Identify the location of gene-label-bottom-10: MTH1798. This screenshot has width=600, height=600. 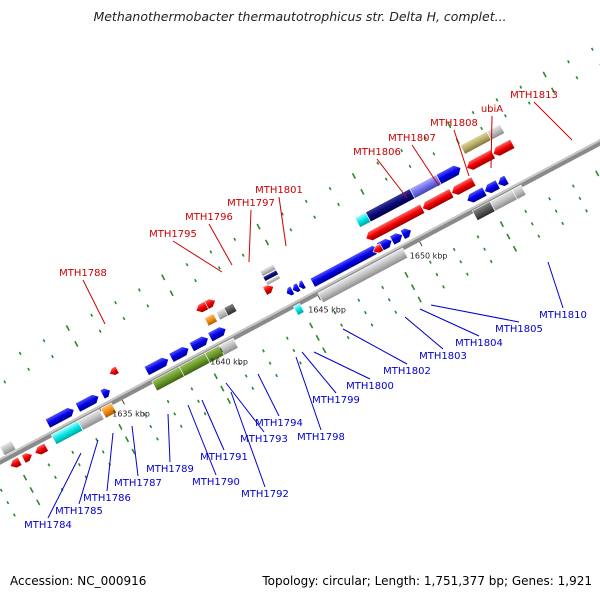
(321, 437).